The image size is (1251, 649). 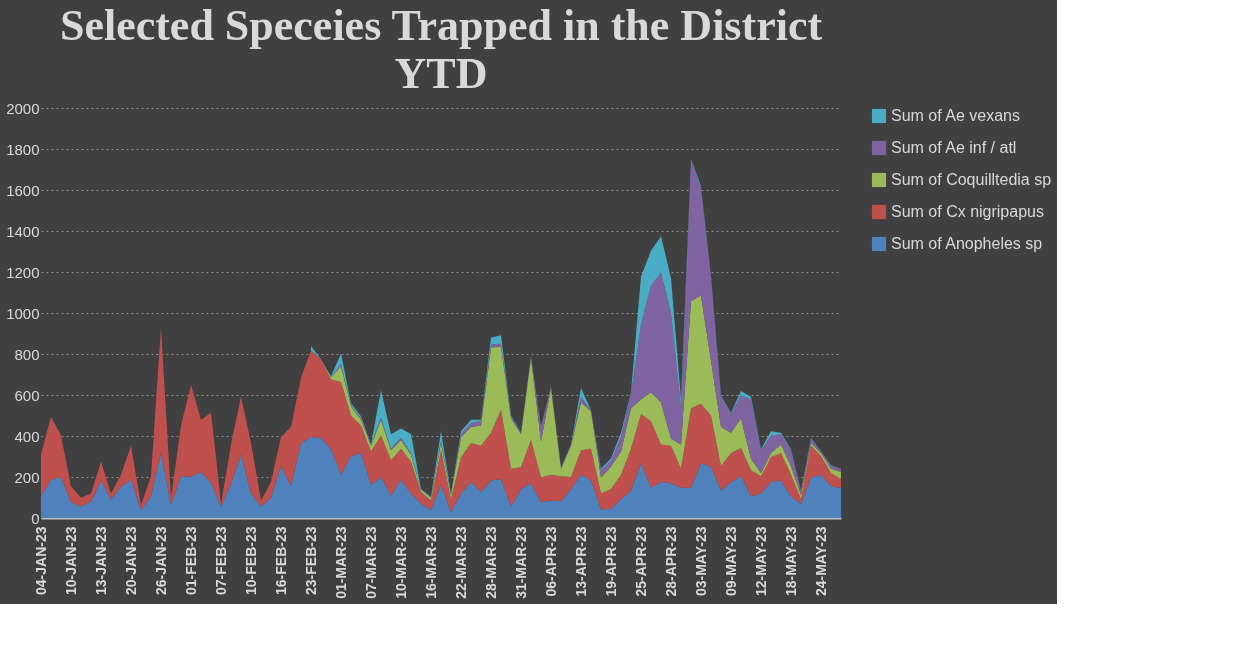 What do you see at coordinates (27, 395) in the screenshot?
I see `y-tick-label: 600` at bounding box center [27, 395].